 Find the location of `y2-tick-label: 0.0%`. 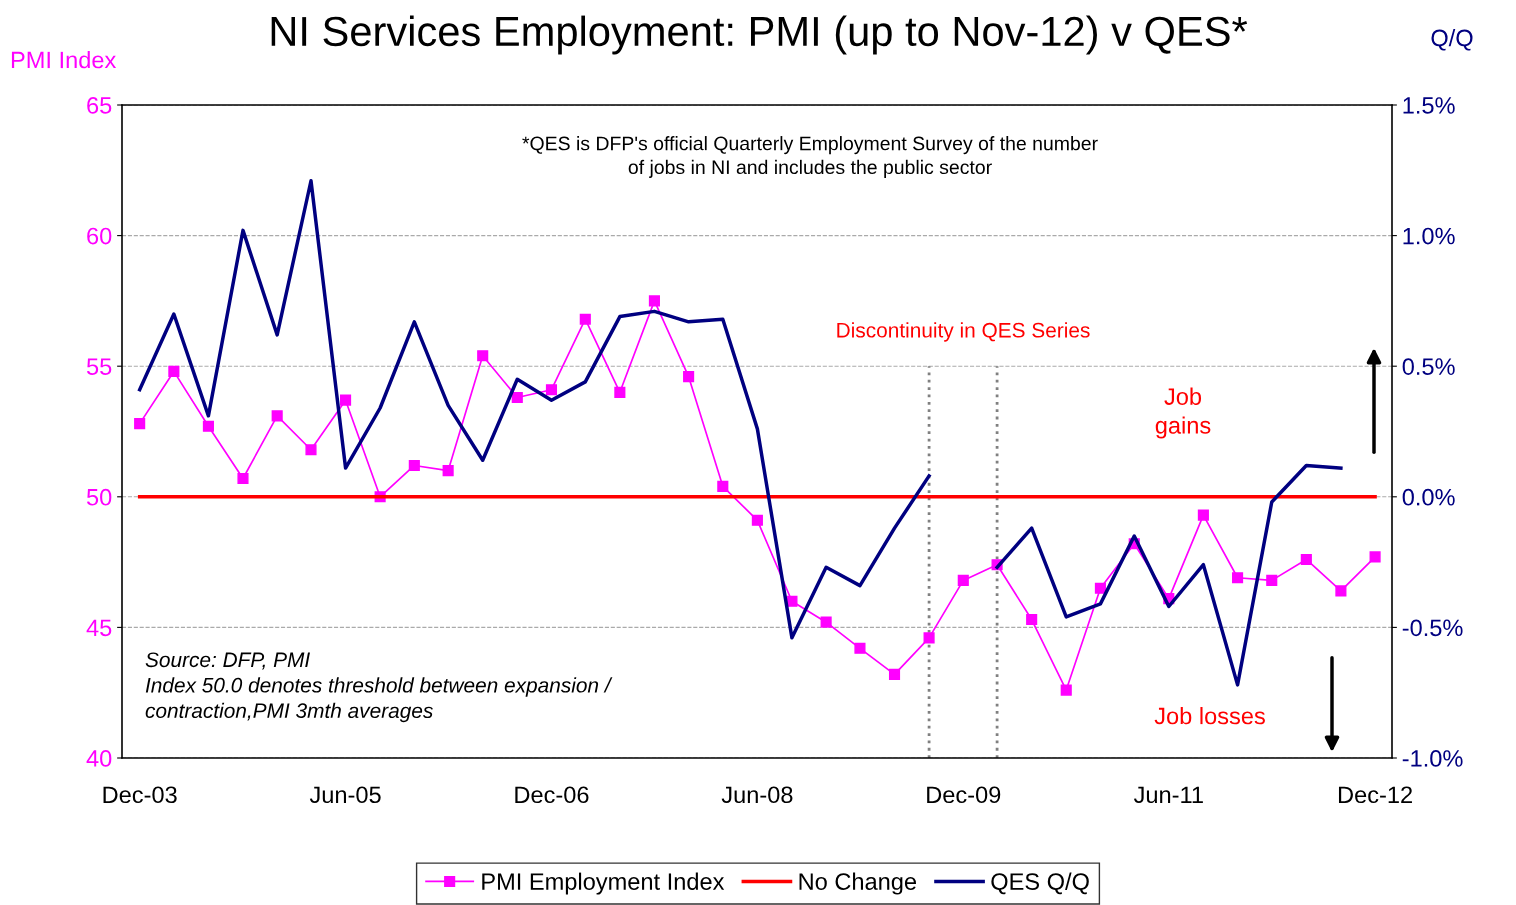

y2-tick-label: 0.0% is located at coordinates (1428, 497).